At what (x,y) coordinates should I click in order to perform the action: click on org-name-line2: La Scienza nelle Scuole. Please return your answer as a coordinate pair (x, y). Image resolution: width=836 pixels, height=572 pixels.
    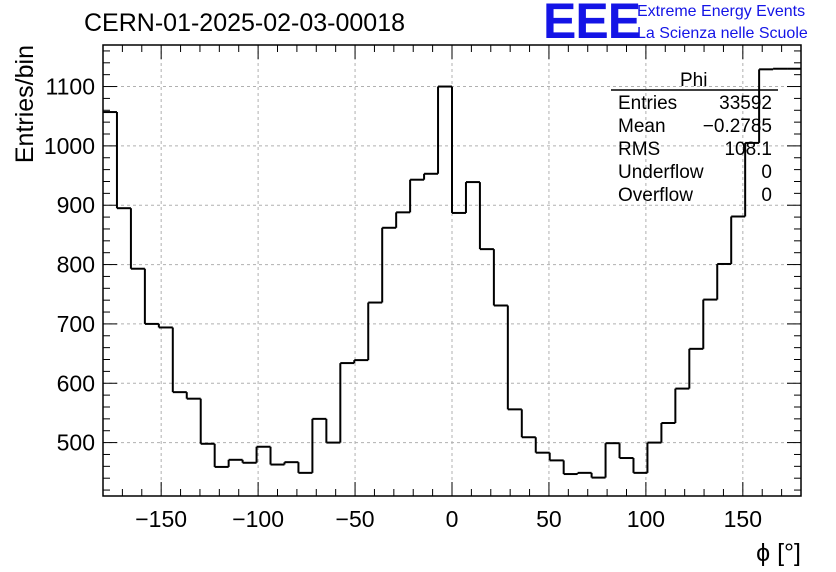
    Looking at the image, I should click on (722, 33).